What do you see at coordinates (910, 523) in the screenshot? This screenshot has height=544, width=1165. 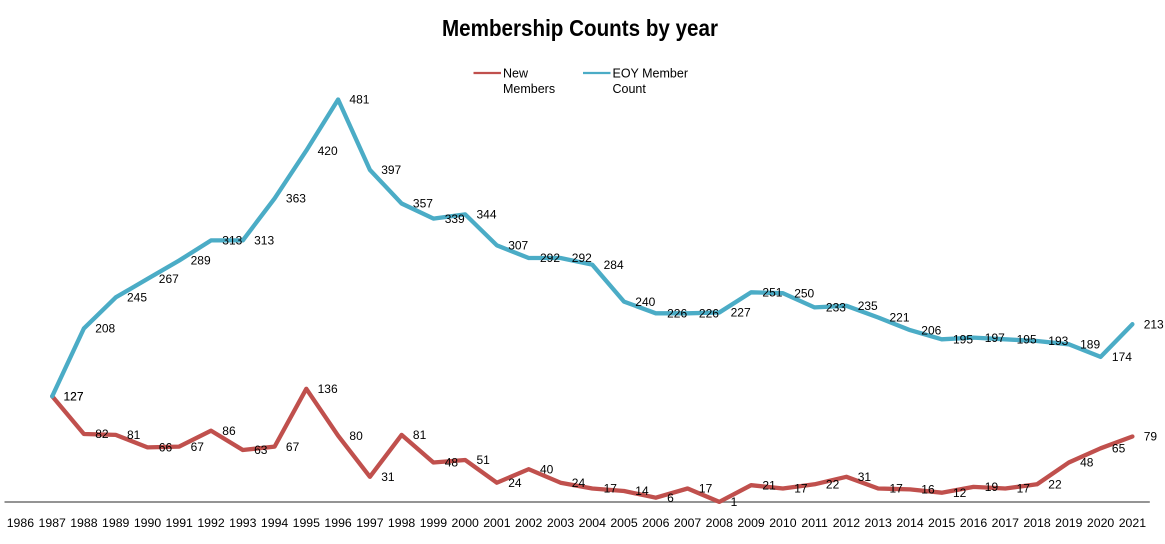 I see `svg-text: 2014` at bounding box center [910, 523].